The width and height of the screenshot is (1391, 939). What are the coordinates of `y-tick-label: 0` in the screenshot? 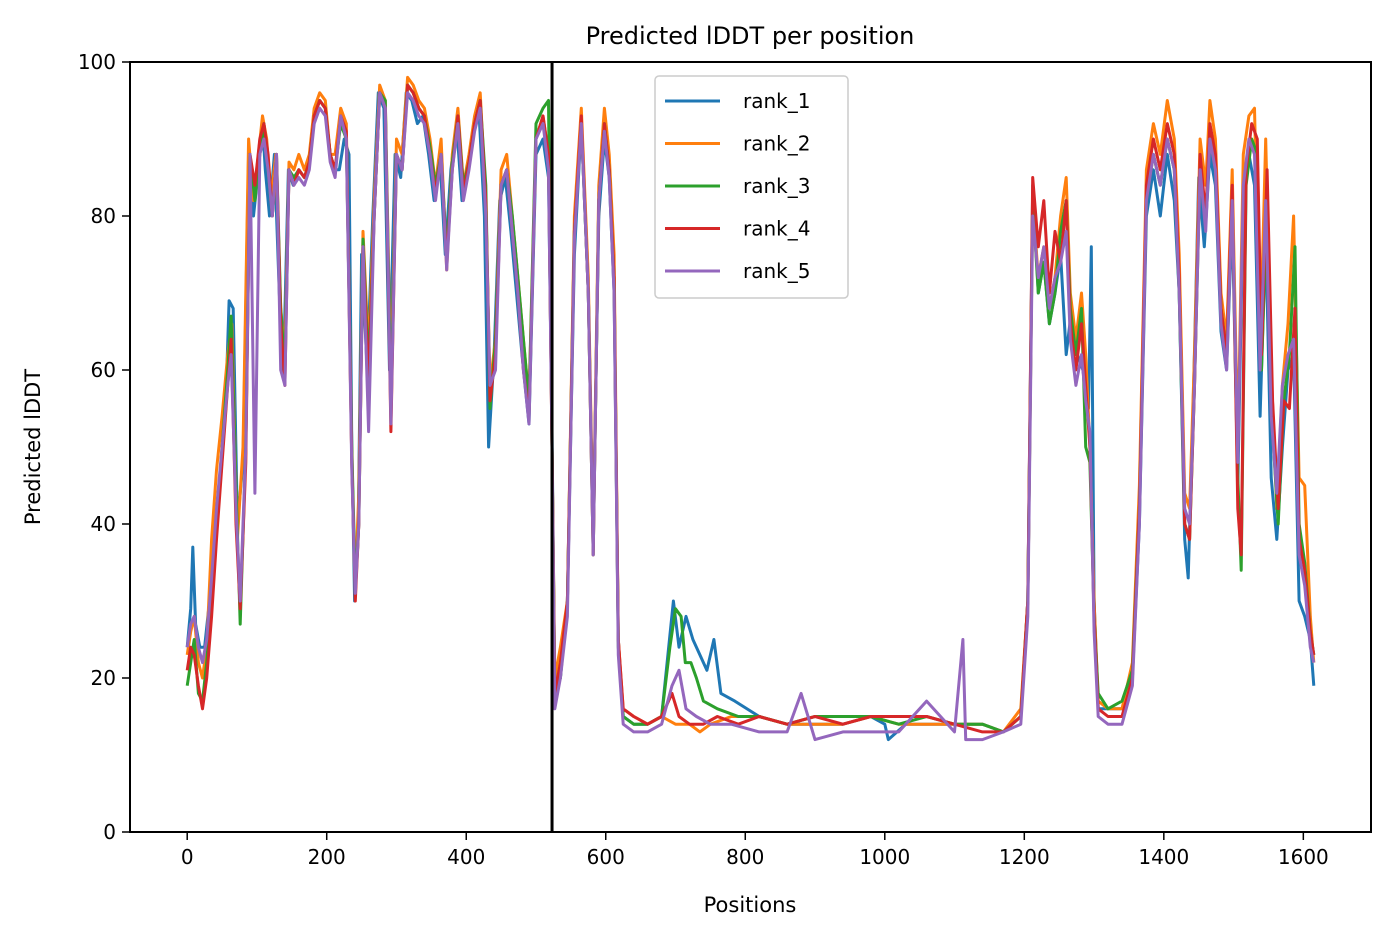 It's located at (109, 832).